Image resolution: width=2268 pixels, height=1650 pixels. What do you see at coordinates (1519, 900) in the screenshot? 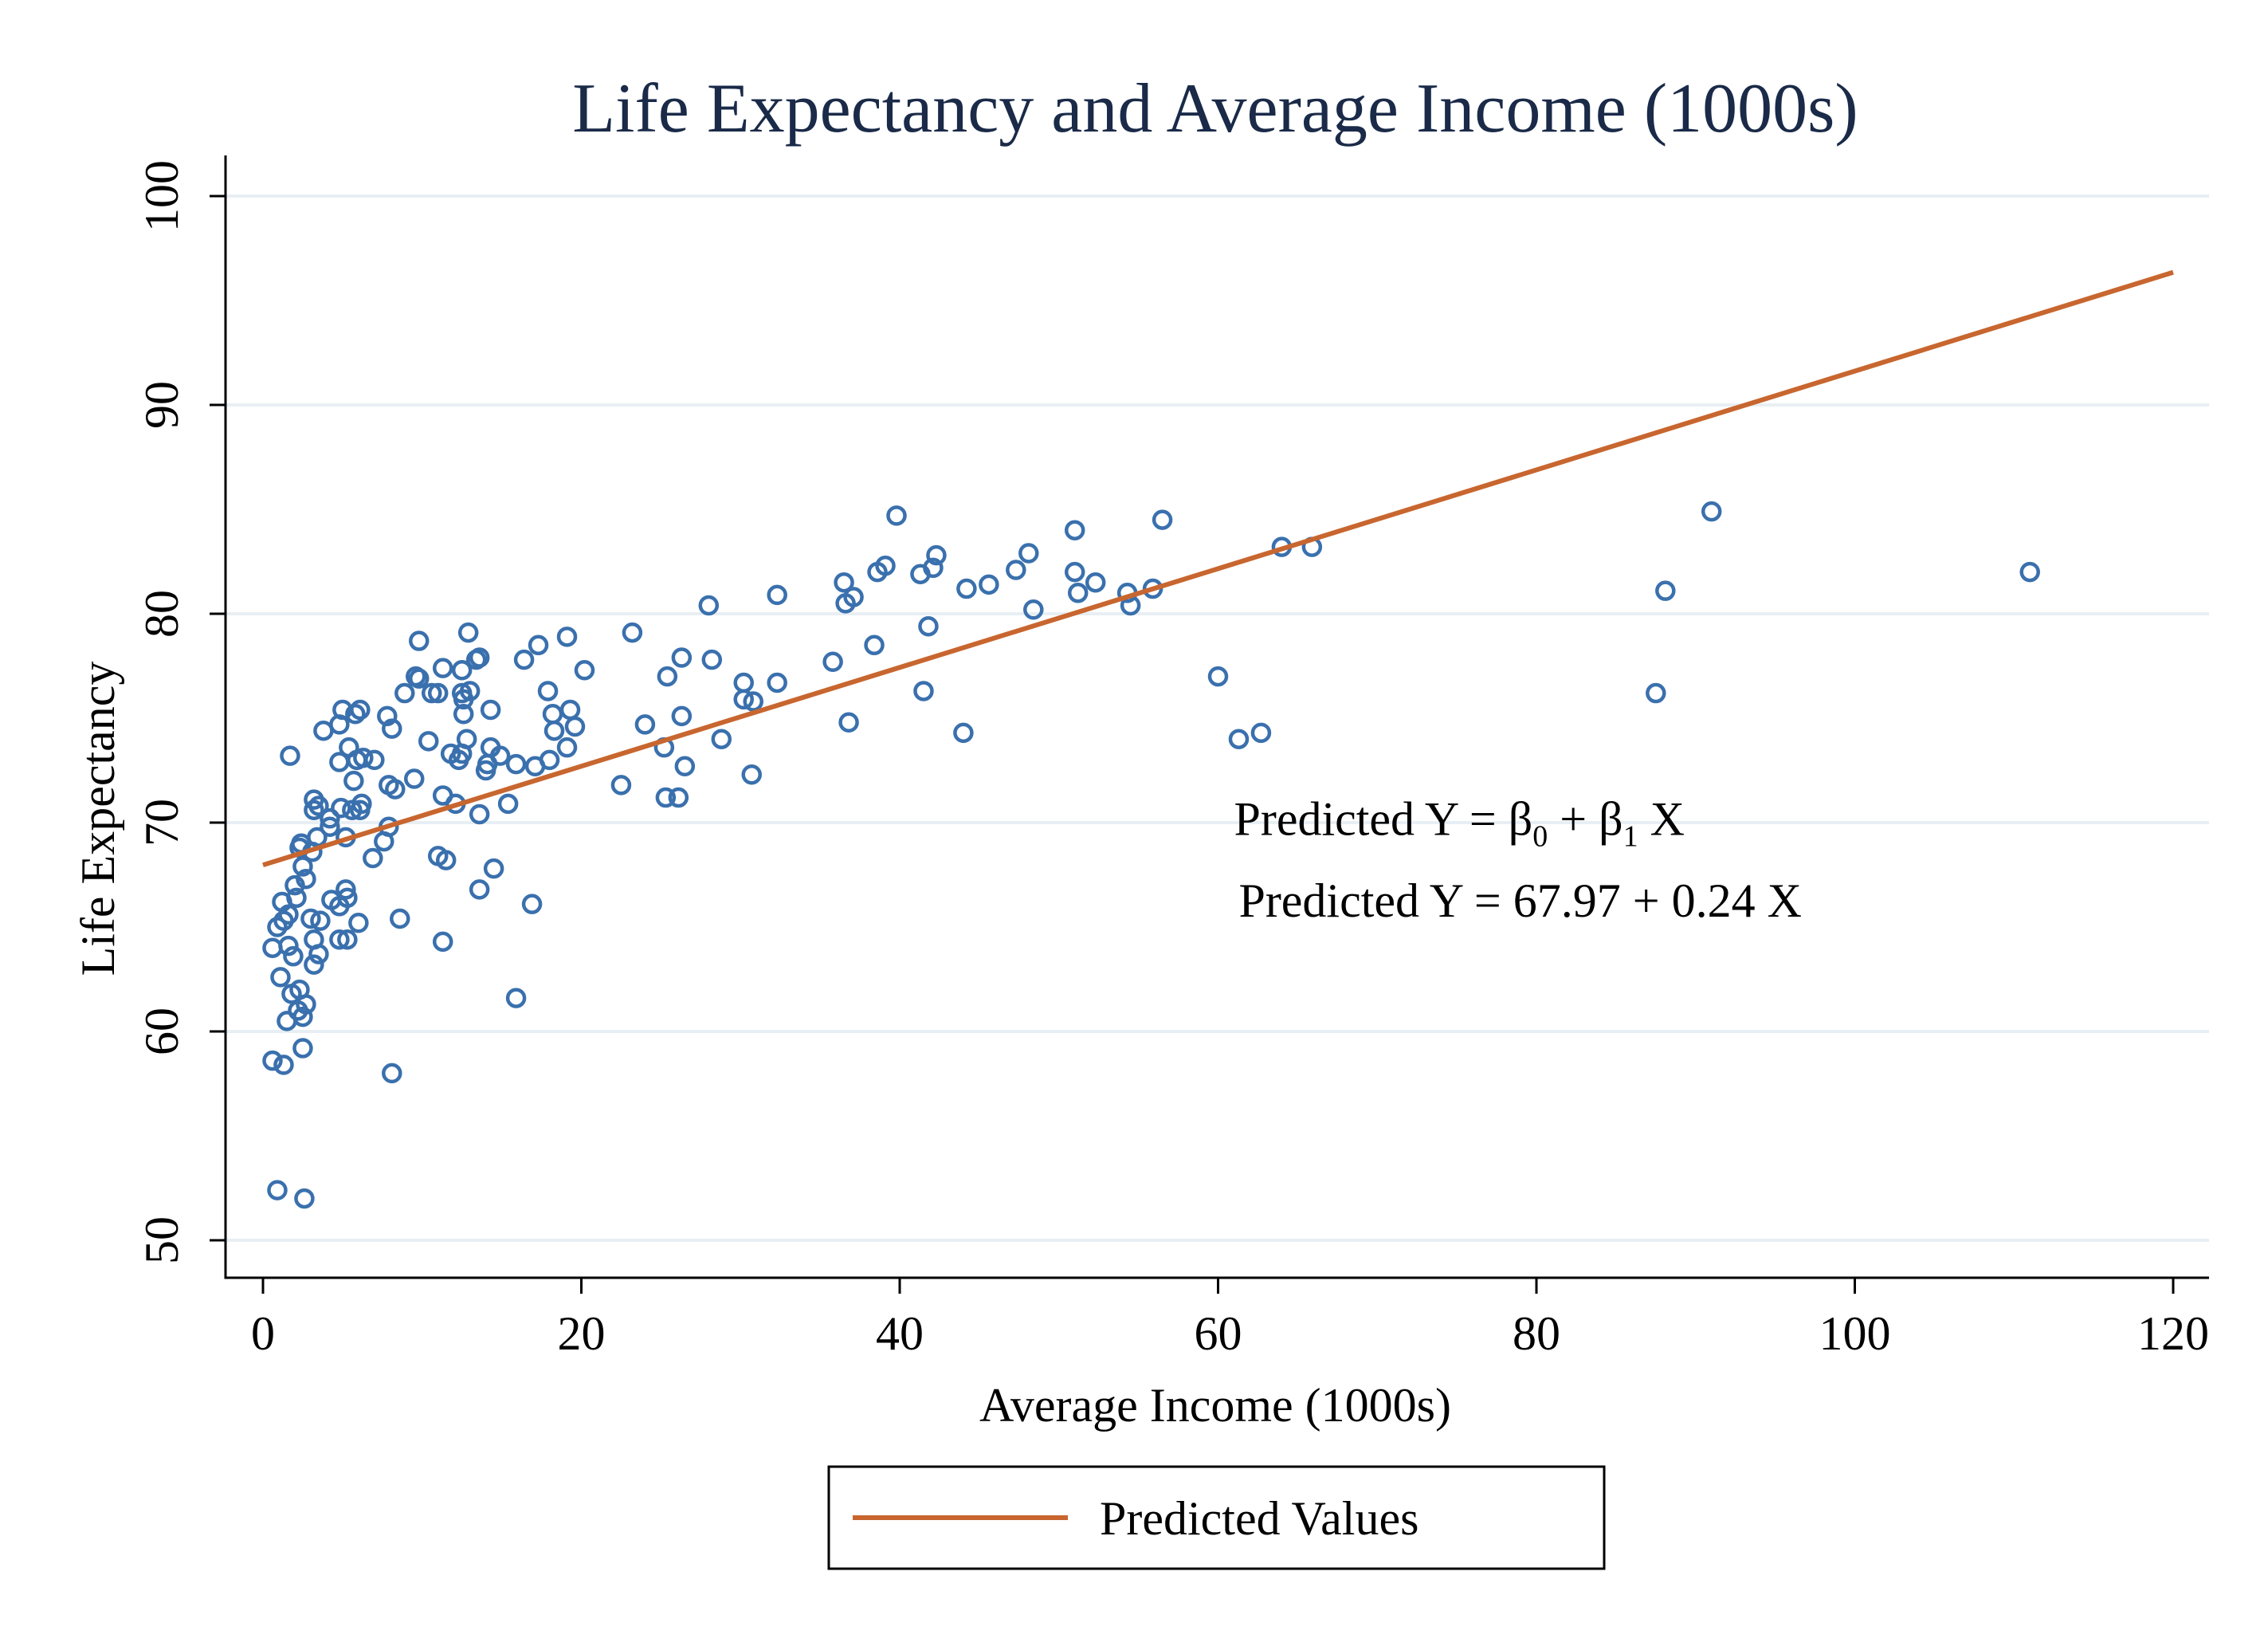
I see `annotation-equation-fitted: Predicted Y = 67.97 + 0.24 X` at bounding box center [1519, 900].